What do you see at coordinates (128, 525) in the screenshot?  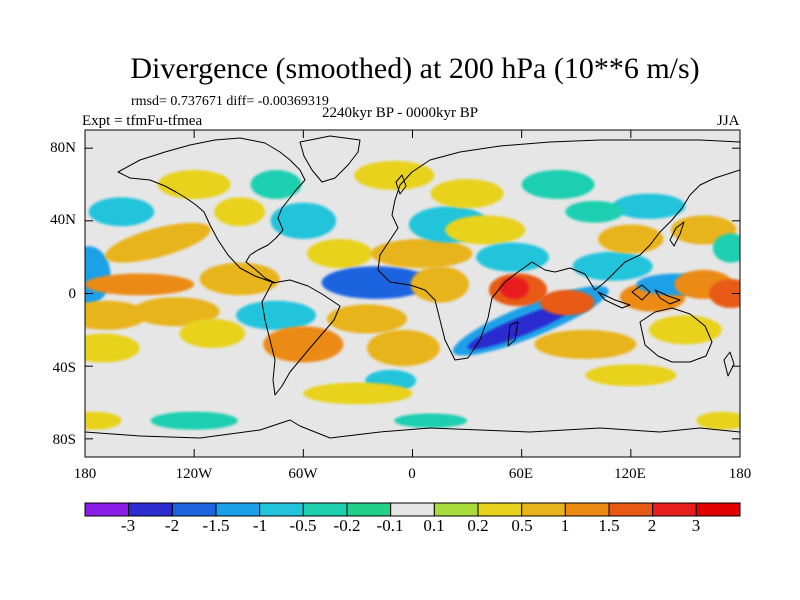 I see `colorbar-label: -3` at bounding box center [128, 525].